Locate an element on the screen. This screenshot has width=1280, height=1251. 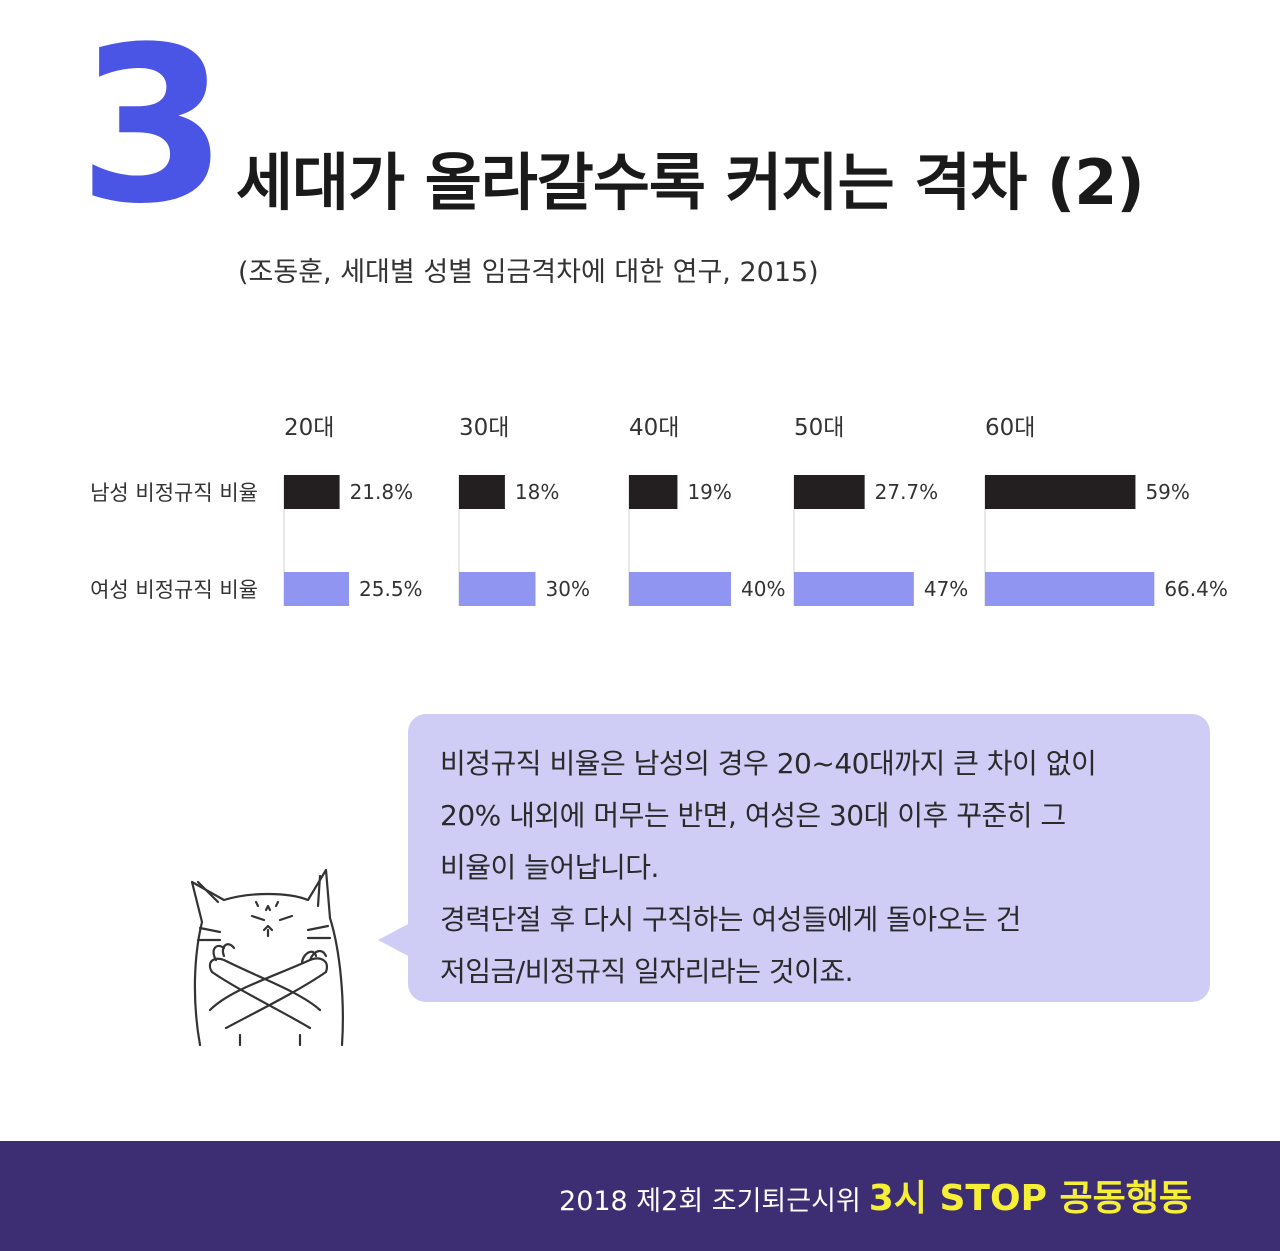
data-label: 59% is located at coordinates (1167, 492).